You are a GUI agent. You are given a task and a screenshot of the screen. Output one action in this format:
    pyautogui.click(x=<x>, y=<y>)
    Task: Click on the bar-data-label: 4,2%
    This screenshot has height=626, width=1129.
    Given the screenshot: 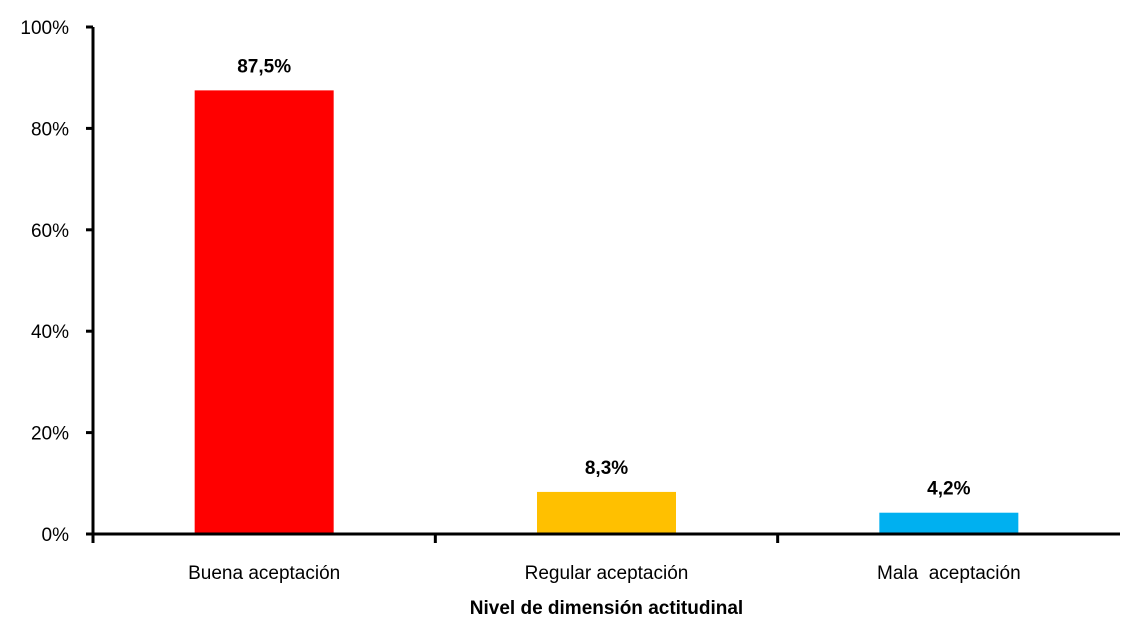 What is the action you would take?
    pyautogui.click(x=948, y=489)
    